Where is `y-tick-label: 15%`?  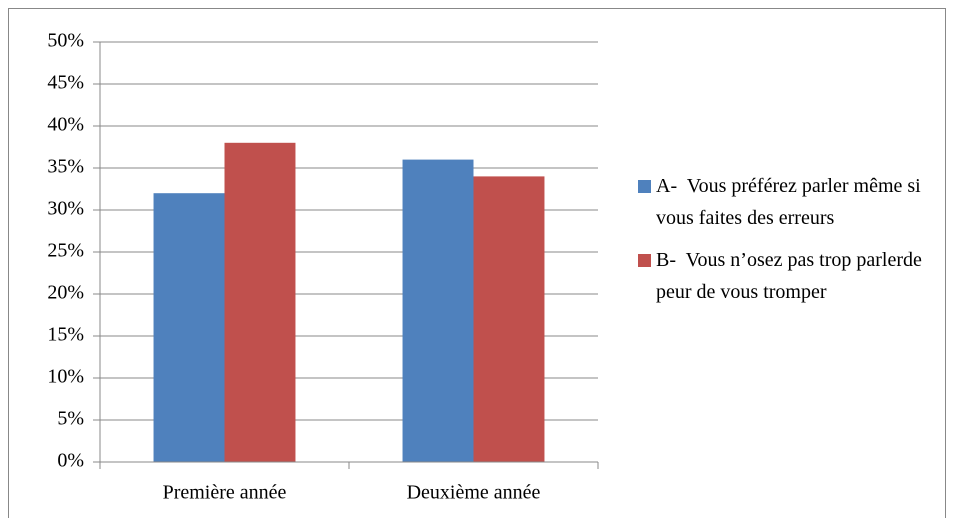 y-tick-label: 15% is located at coordinates (65, 335).